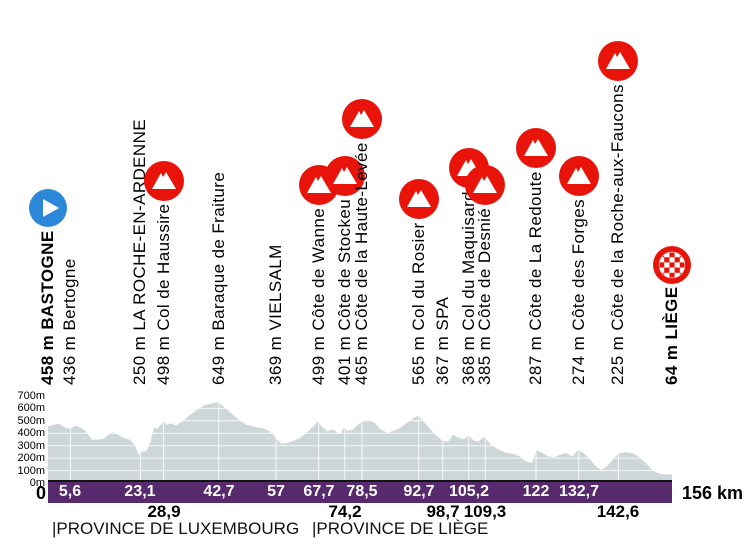  I want to click on finish-icon, so click(672, 265).